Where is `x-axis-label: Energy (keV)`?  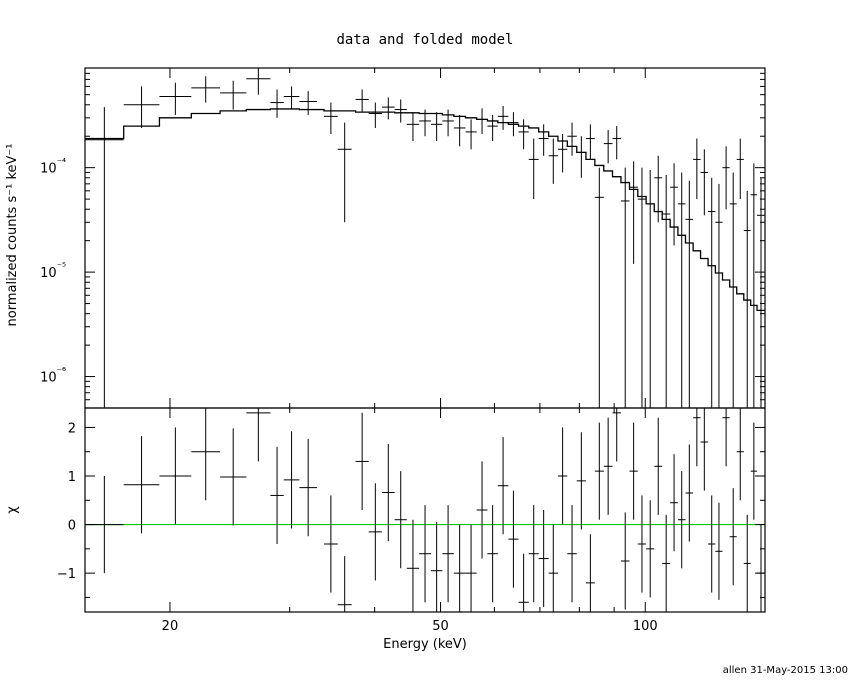
x-axis-label: Energy (keV) is located at coordinates (425, 644).